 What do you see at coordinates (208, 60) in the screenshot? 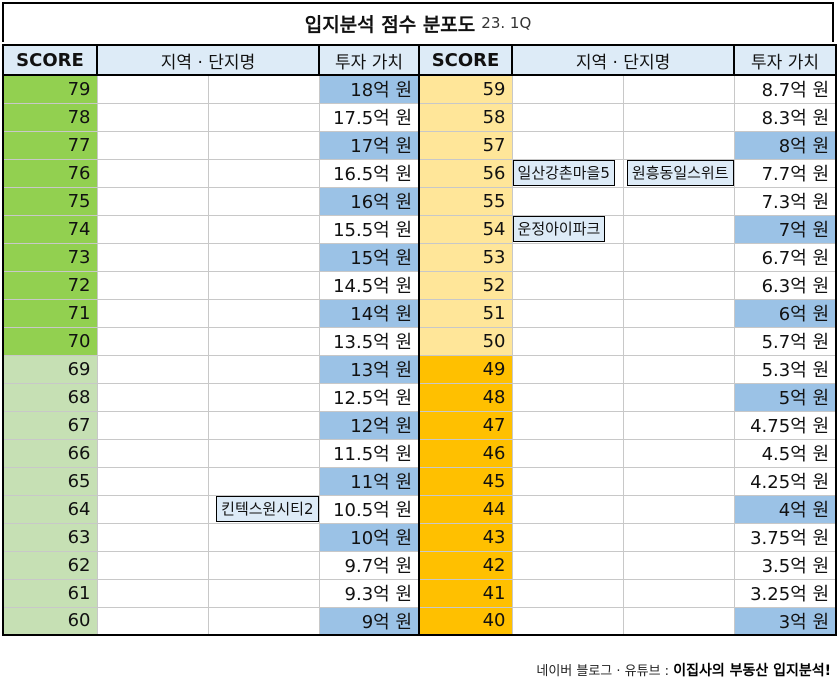
I see `header-region-left: 지역 · 단지명` at bounding box center [208, 60].